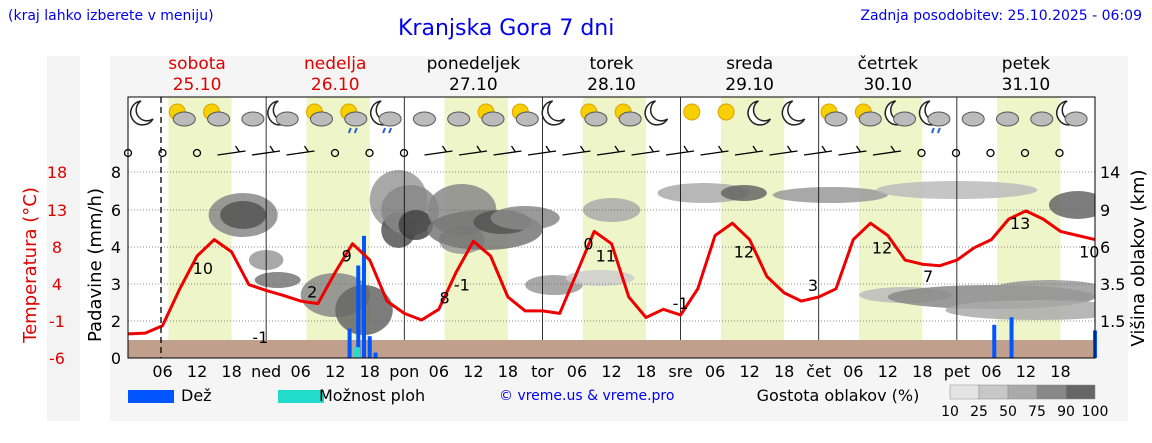  Describe the element at coordinates (1026, 64) in the screenshot. I see `day-name: petek` at that location.